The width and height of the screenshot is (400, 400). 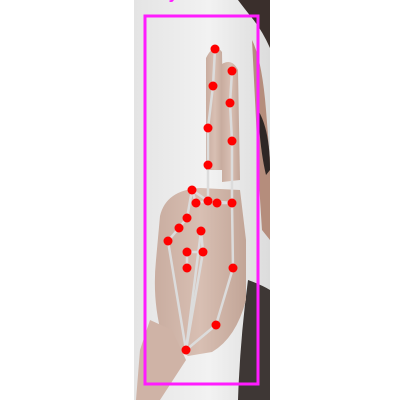 I want to click on detection-label: y, so click(x=173, y=1).